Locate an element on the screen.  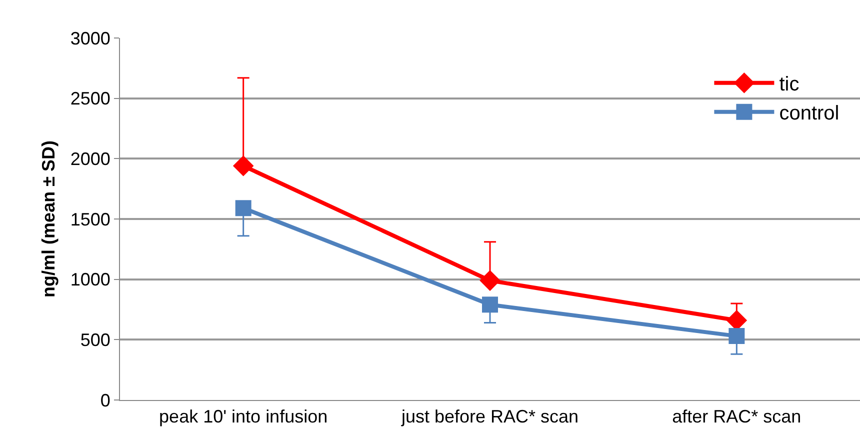
y-tick-label: 500 is located at coordinates (95, 340).